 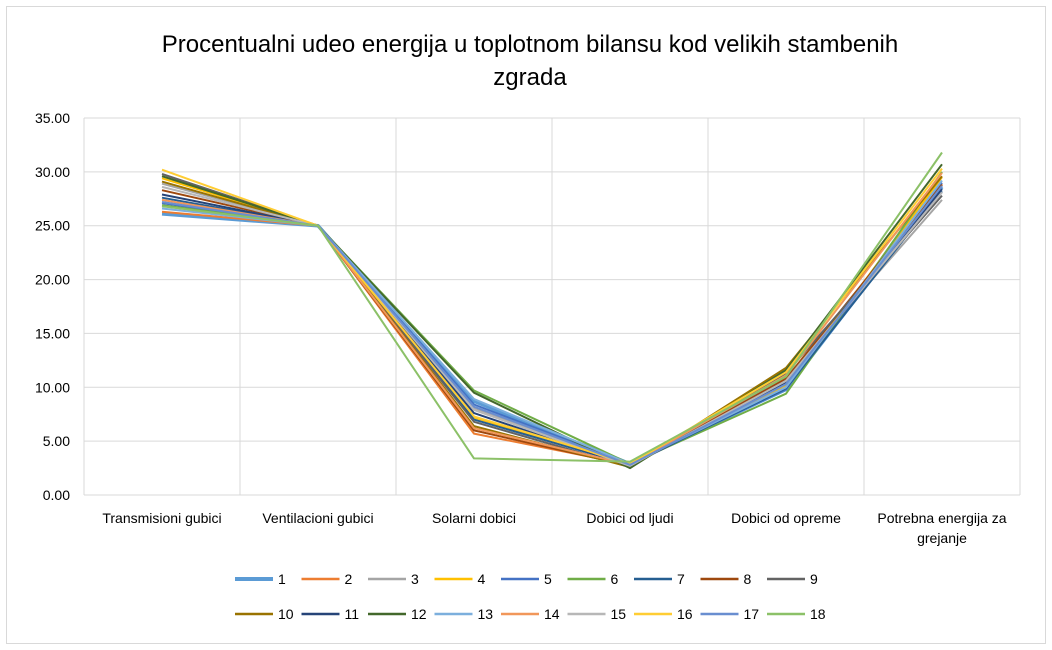 What do you see at coordinates (619, 614) in the screenshot?
I see `legend-label: 15` at bounding box center [619, 614].